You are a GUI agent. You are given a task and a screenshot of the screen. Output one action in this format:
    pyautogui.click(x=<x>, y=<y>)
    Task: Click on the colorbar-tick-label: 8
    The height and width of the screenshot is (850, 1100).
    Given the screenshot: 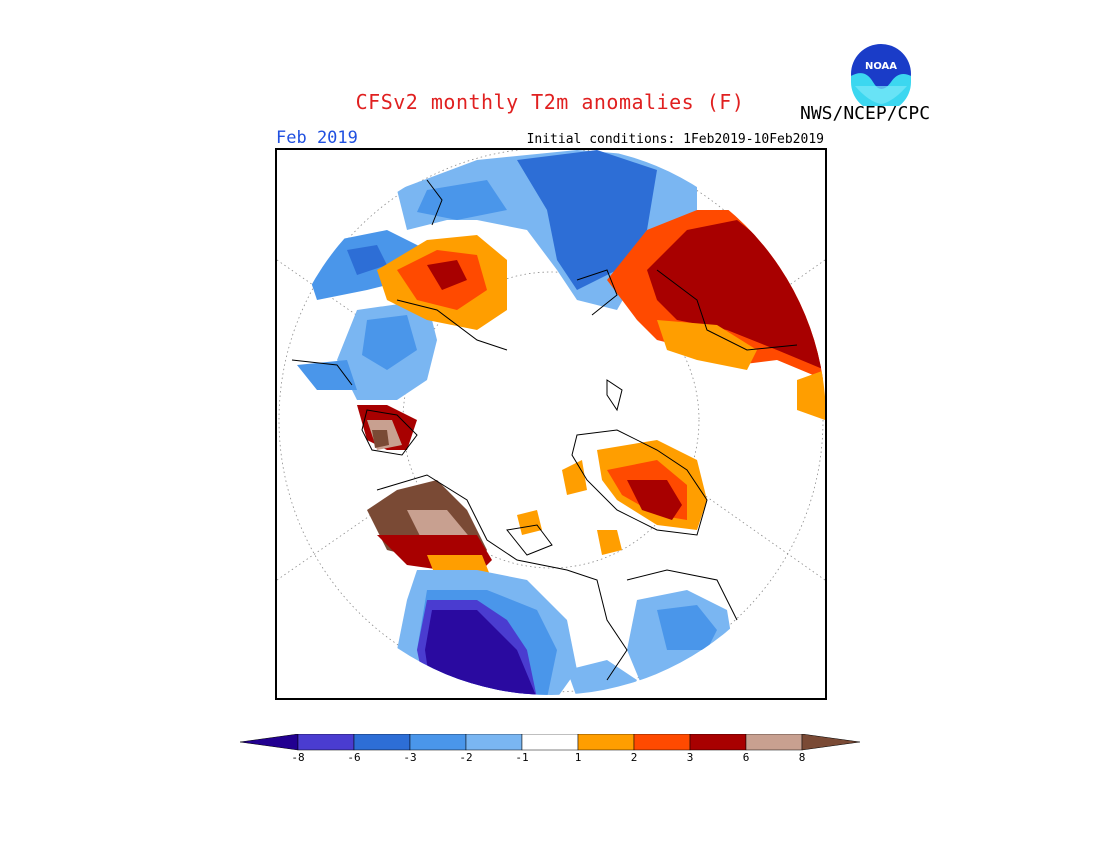 What is the action you would take?
    pyautogui.click(x=802, y=757)
    